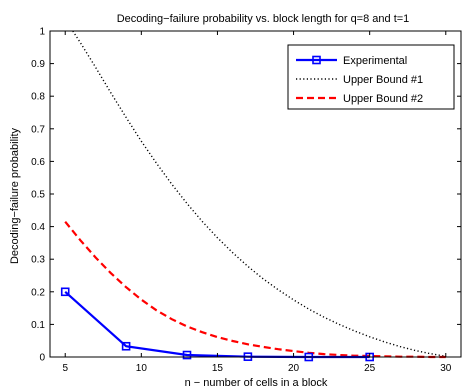  I want to click on y-tick-label: 0.8, so click(38, 97).